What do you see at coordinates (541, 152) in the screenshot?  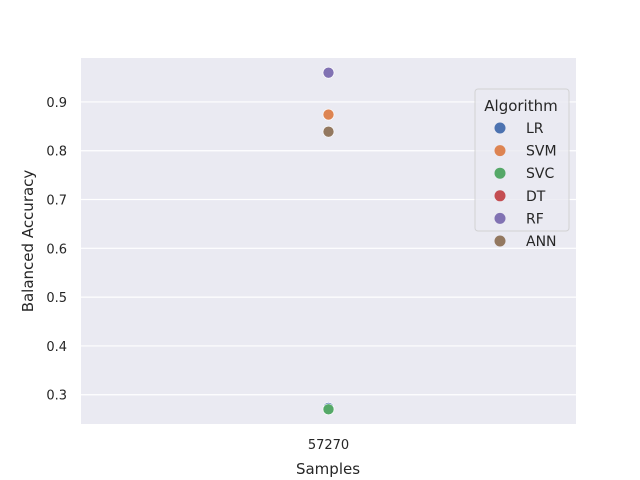 I see `legend-label-svm: SVM` at bounding box center [541, 152].